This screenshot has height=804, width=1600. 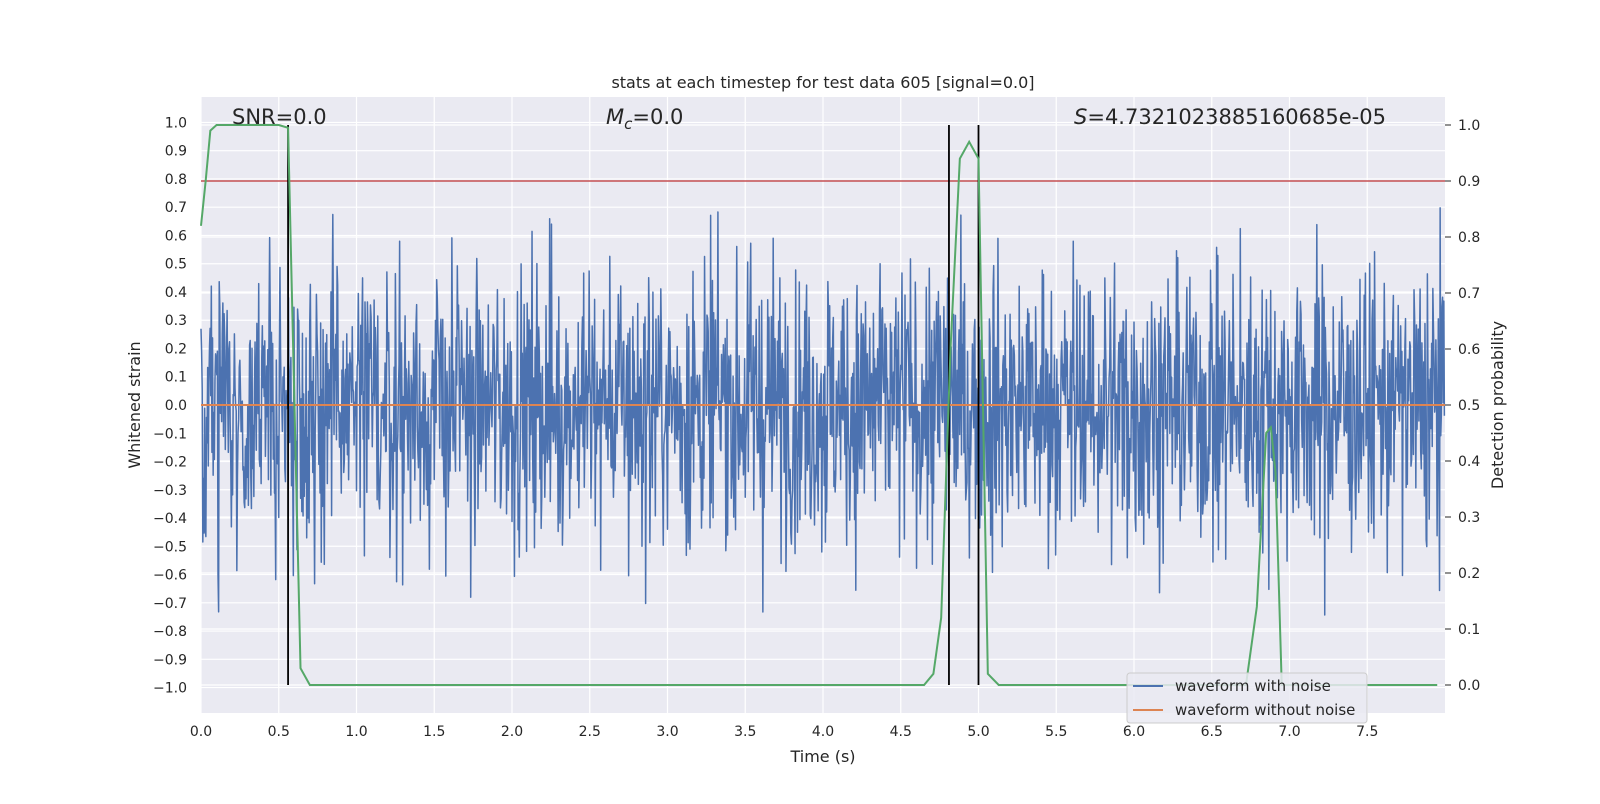 What do you see at coordinates (170, 632) in the screenshot?
I see `y-tick-label: −0.8` at bounding box center [170, 632].